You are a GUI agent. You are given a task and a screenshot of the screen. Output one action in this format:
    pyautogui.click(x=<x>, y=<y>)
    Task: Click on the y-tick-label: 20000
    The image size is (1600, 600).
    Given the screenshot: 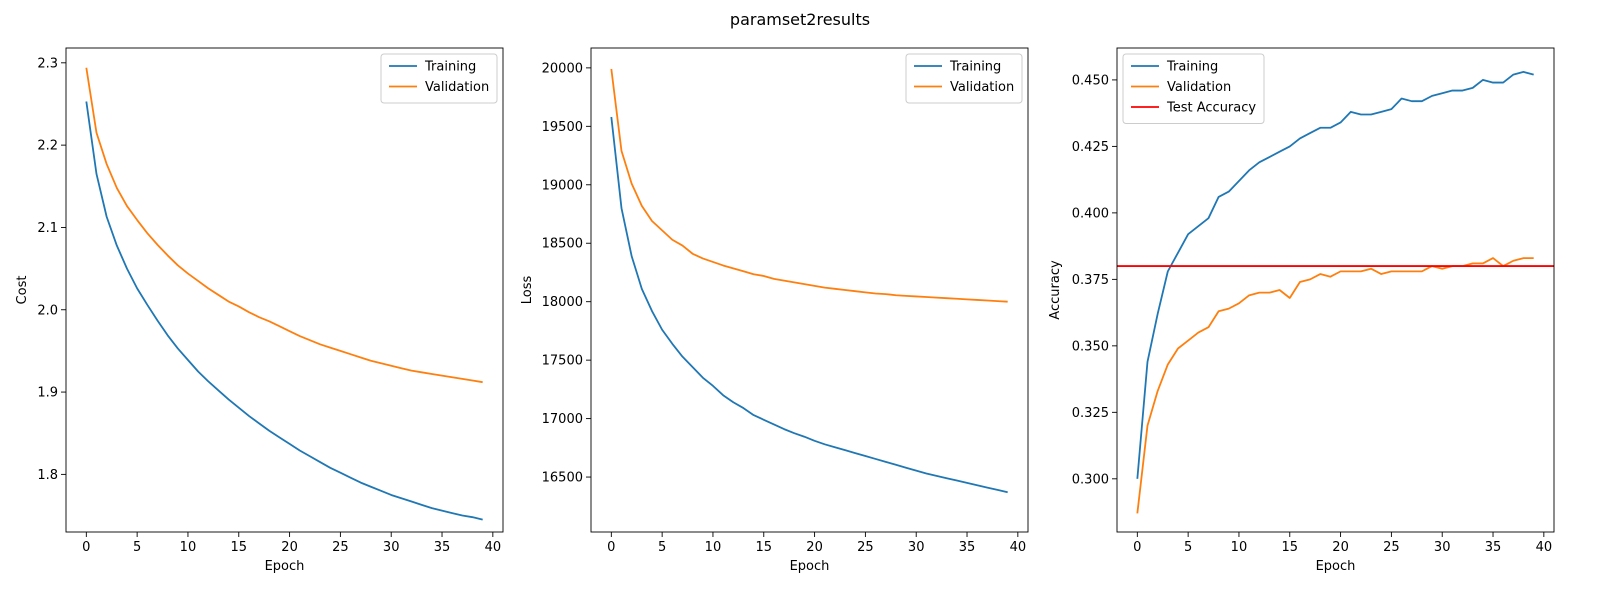 What is the action you would take?
    pyautogui.click(x=562, y=68)
    